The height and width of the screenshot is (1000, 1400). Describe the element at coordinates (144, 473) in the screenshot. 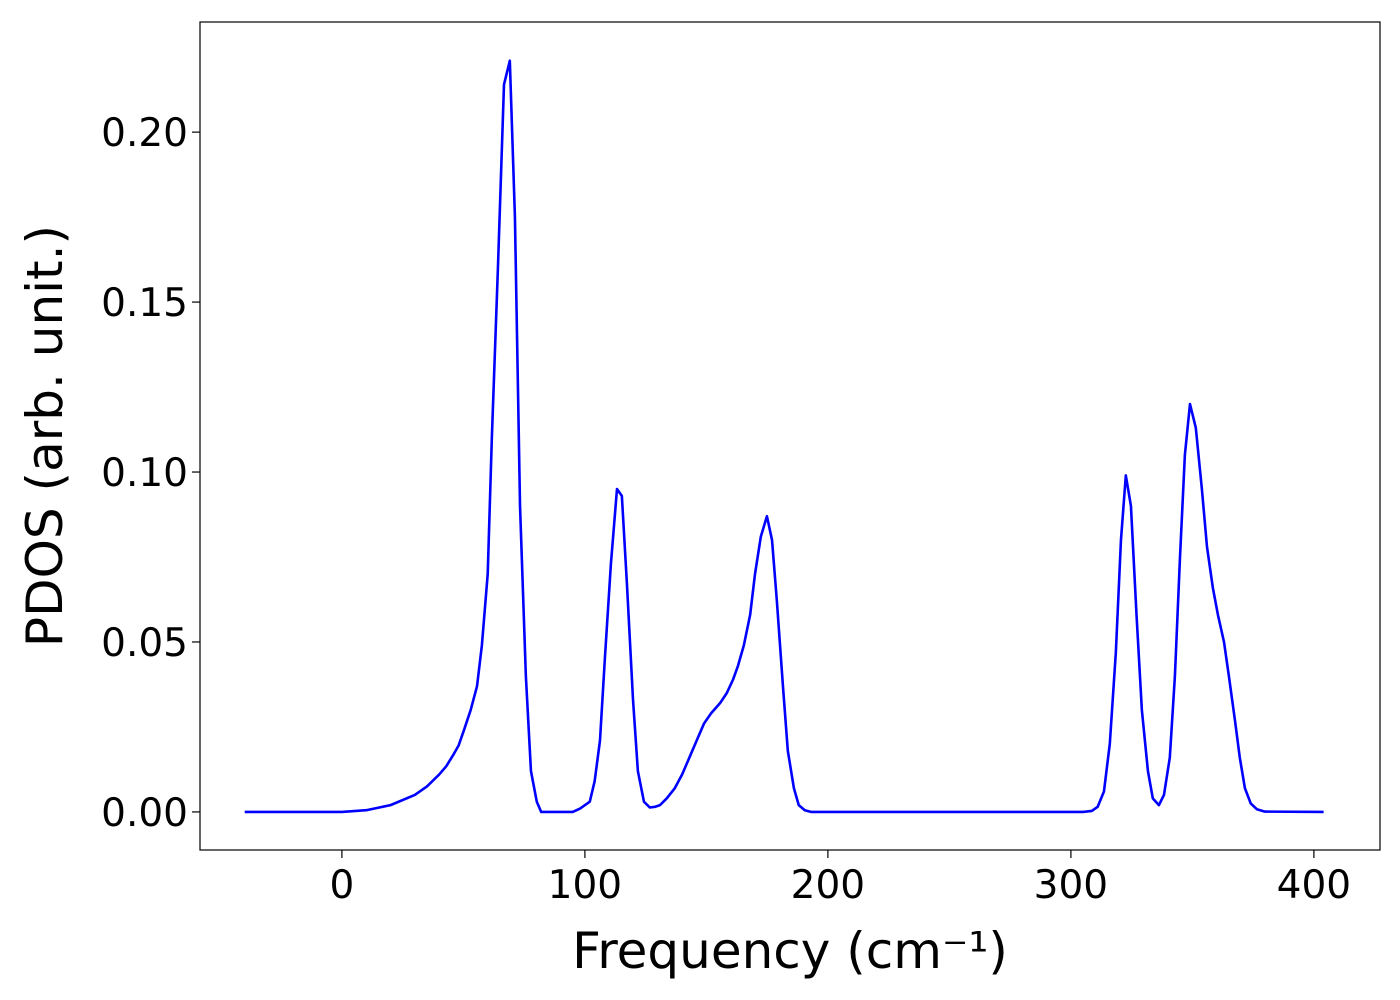

I see `y-tick-label: 0.10` at that location.